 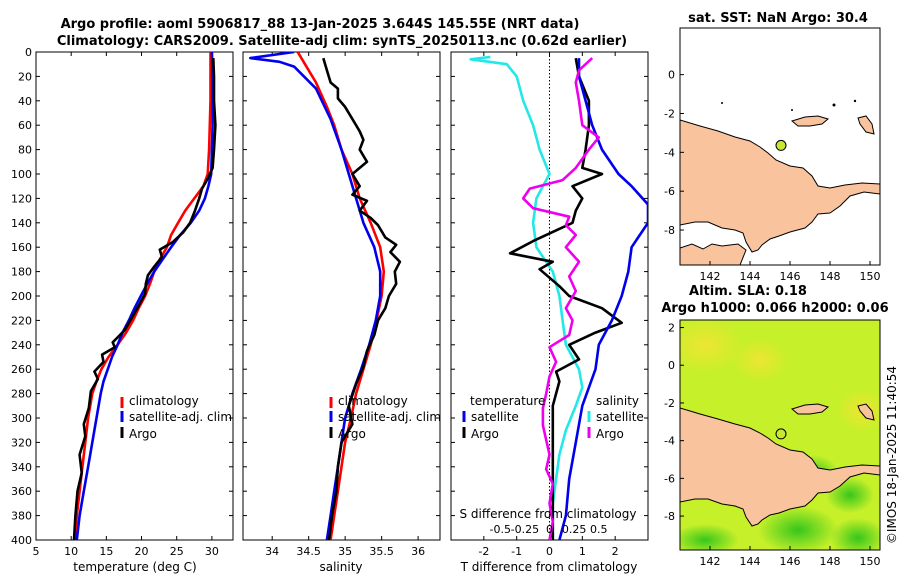 I want to click on legend-label-s-argo: Argo, so click(x=610, y=434).